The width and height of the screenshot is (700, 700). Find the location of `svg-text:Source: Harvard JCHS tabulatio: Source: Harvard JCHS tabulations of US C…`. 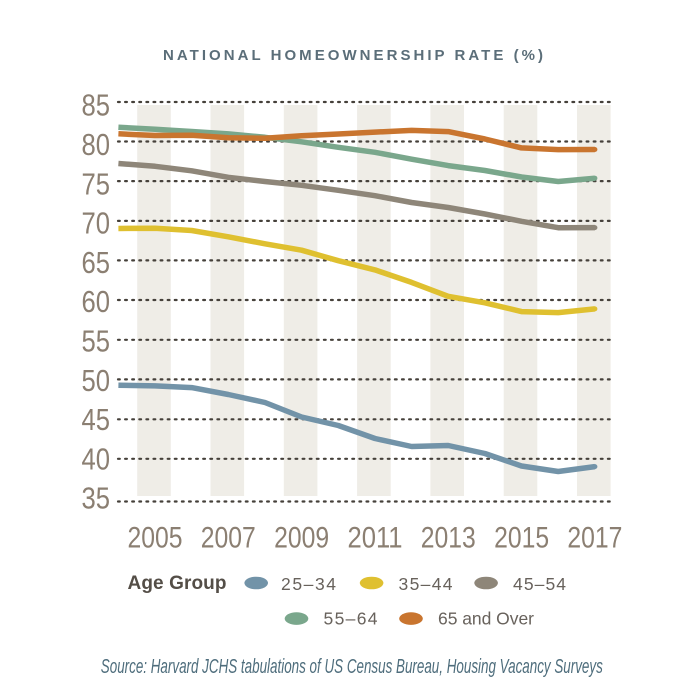

svg-text:Source: Harvard JCHS tabulatio: Source: Harvard JCHS tabulations of US C… is located at coordinates (352, 667).